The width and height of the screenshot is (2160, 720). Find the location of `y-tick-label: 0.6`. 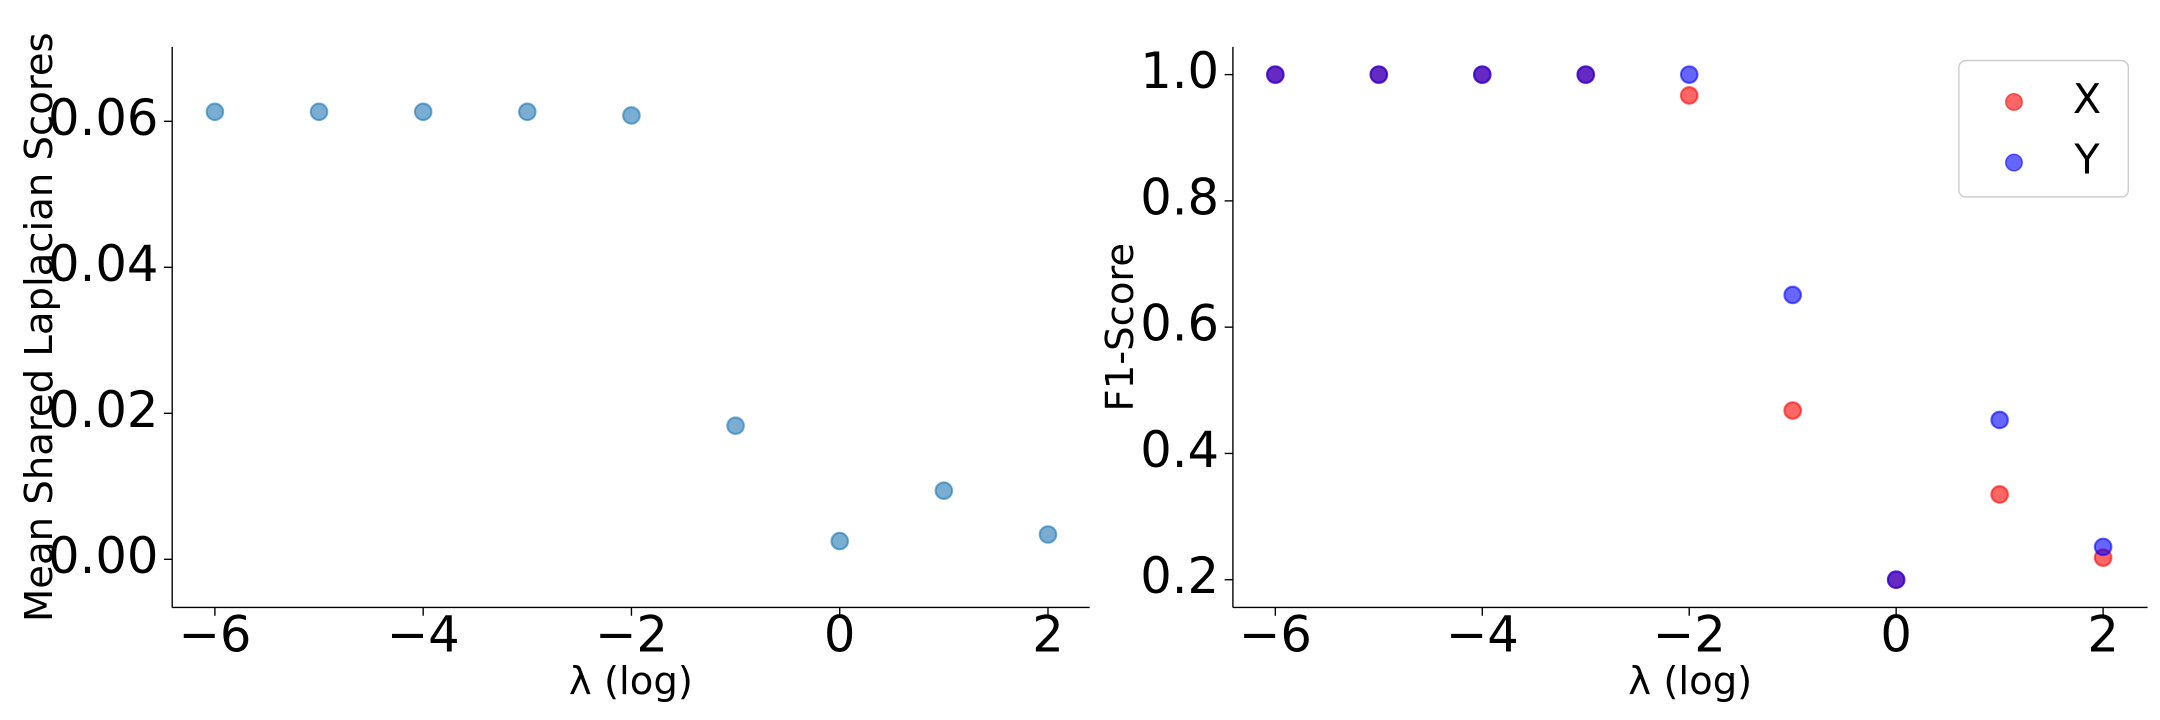

y-tick-label: 0.6 is located at coordinates (1179, 324).